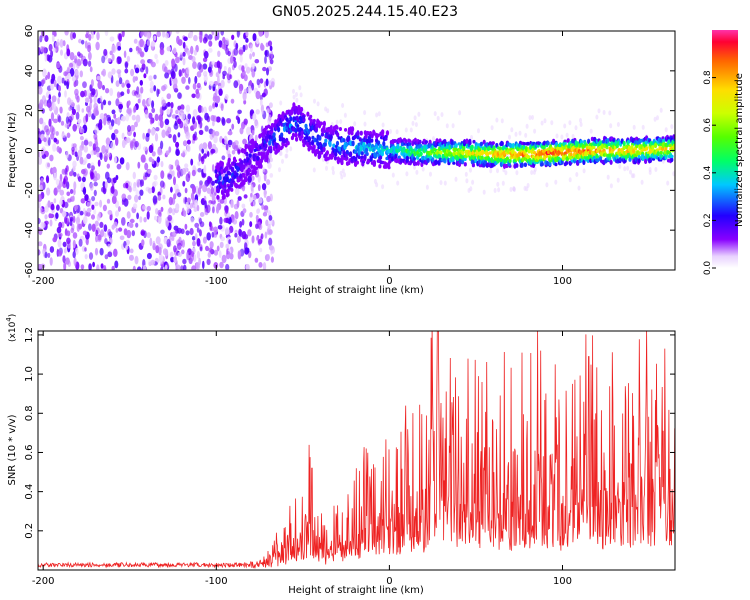 The width and height of the screenshot is (750, 600). What do you see at coordinates (29, 270) in the screenshot?
I see `spectrogram-y-tick-label: -60` at bounding box center [29, 270].